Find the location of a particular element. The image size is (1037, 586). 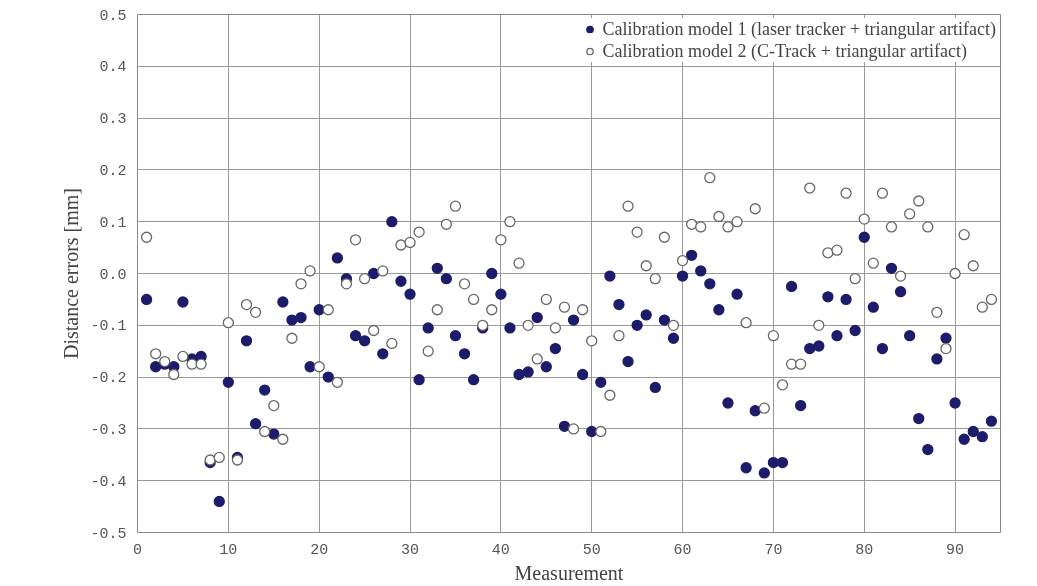

x-tick-label: 20 is located at coordinates (319, 550).